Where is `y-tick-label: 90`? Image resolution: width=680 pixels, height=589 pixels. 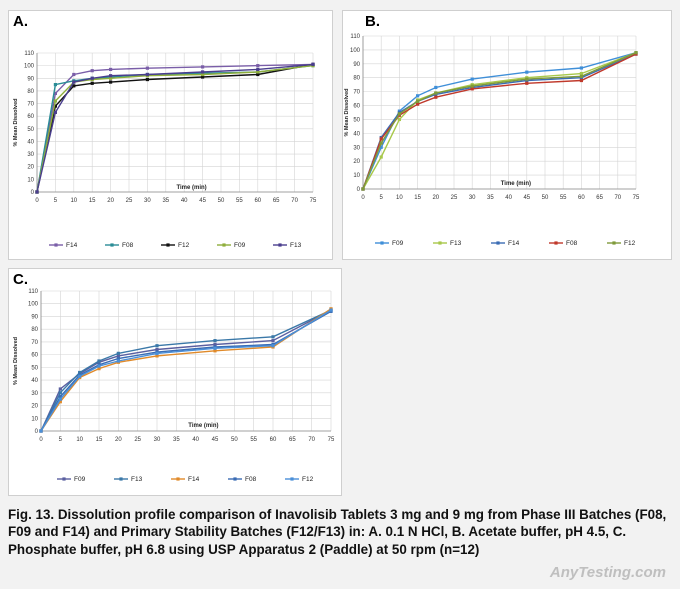 y-tick-label: 90 is located at coordinates (356, 65).